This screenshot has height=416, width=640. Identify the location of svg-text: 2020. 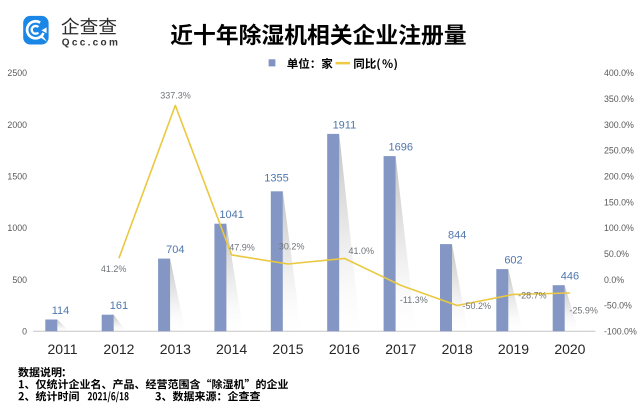
(569, 349).